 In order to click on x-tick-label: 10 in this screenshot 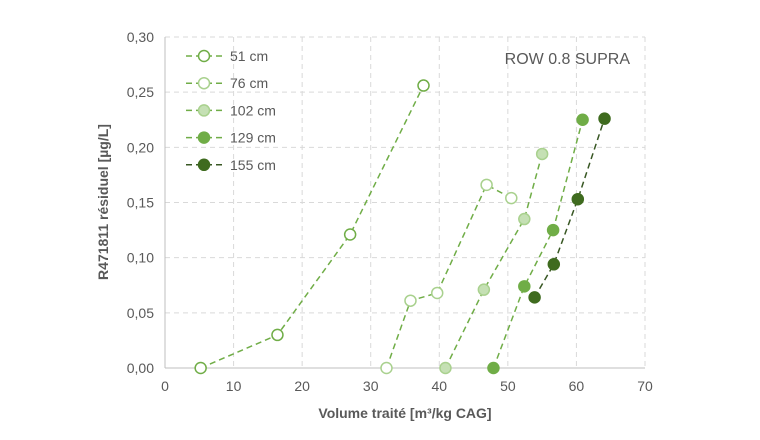, I will do `click(234, 386)`.